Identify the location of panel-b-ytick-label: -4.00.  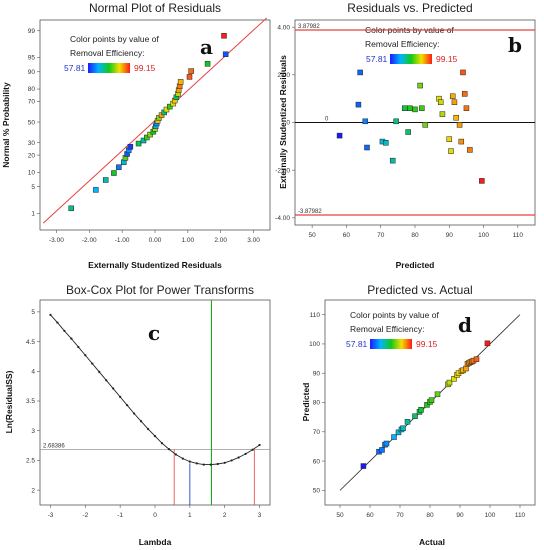
(282, 218).